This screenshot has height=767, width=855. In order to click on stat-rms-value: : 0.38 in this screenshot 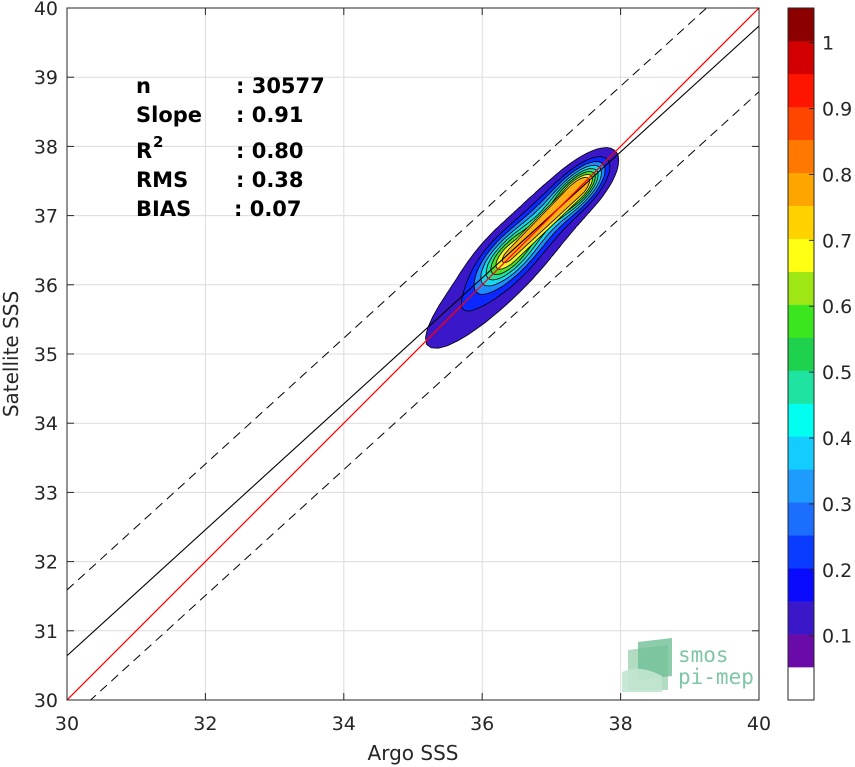, I will do `click(270, 180)`.